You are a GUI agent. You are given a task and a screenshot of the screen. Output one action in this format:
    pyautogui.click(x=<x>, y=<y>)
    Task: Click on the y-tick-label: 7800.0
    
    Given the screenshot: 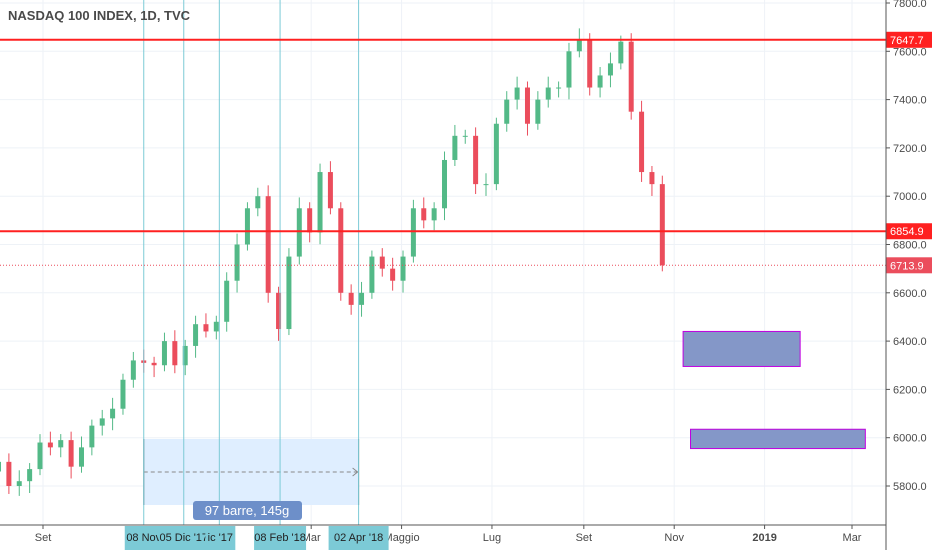 What is the action you would take?
    pyautogui.click(x=910, y=5)
    